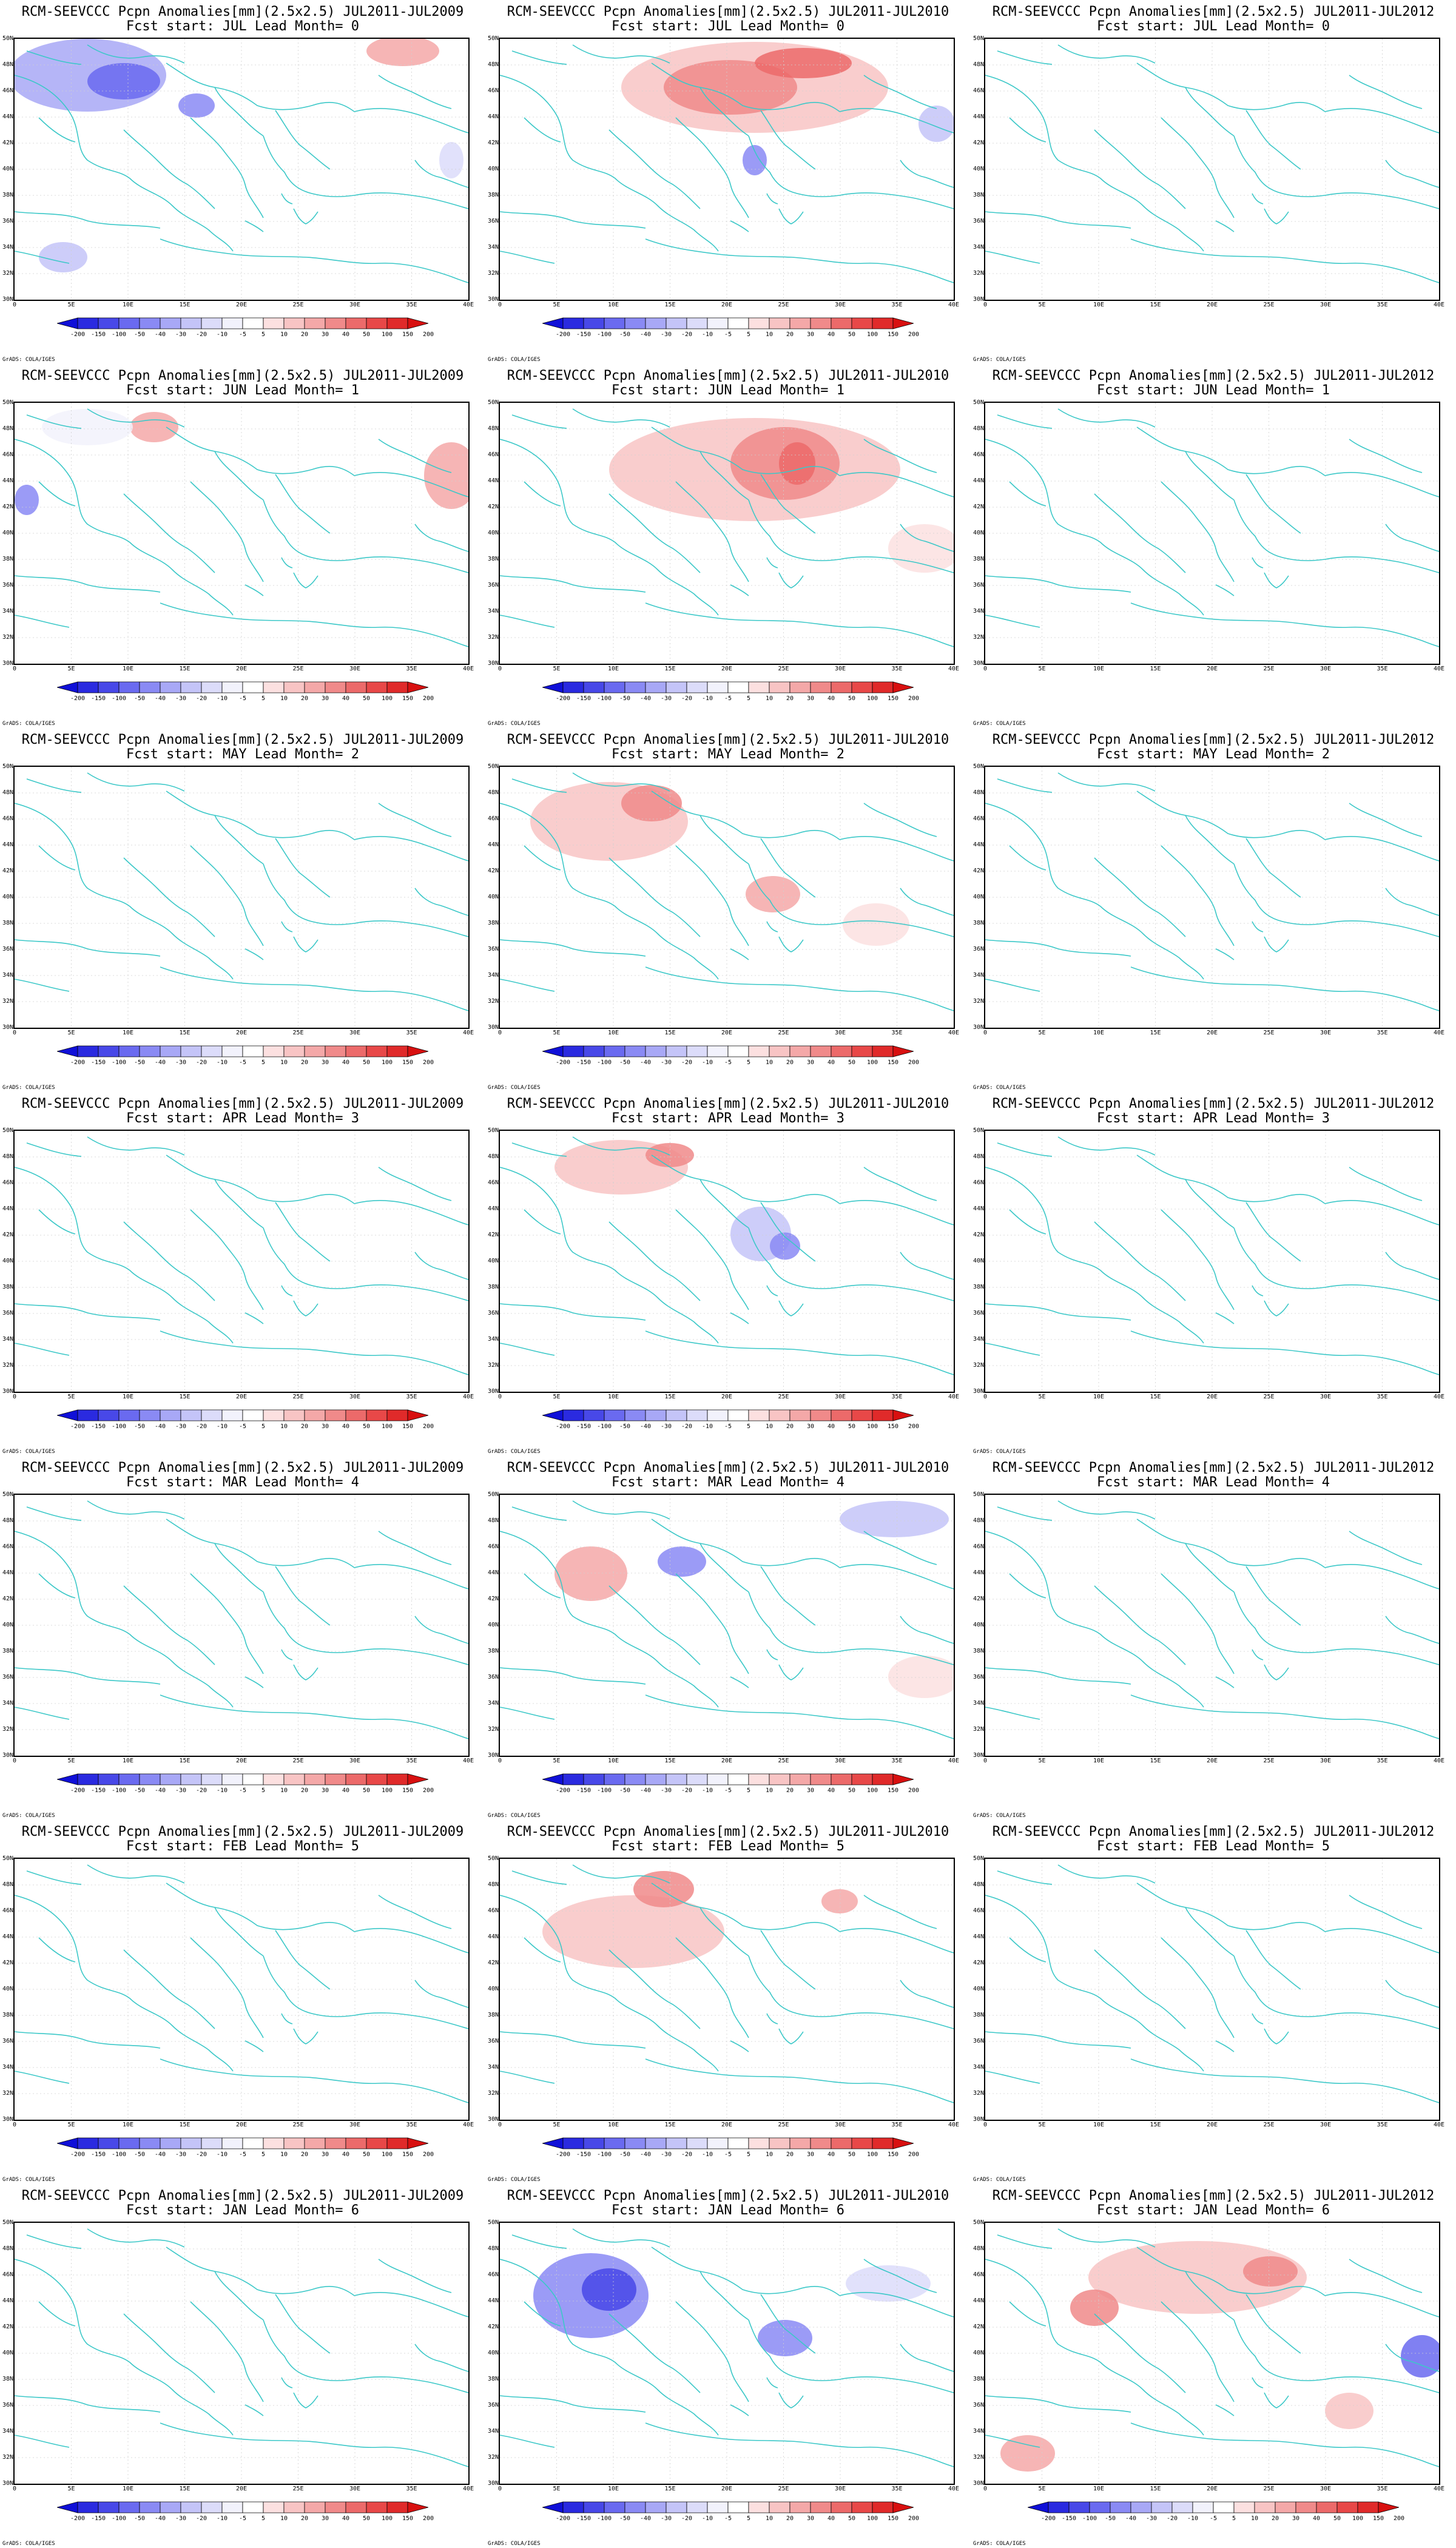 The height and width of the screenshot is (2548, 1456). Describe the element at coordinates (243, 1846) in the screenshot. I see `panel-subtitle: Fcst start: FEB Lead Month= 5` at that location.